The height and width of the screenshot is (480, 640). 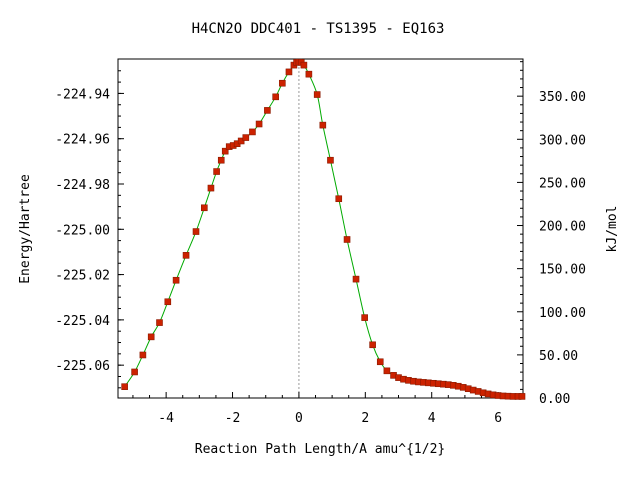 What do you see at coordinates (562, 313) in the screenshot?
I see `y2-tick-label: 100.00` at bounding box center [562, 313].